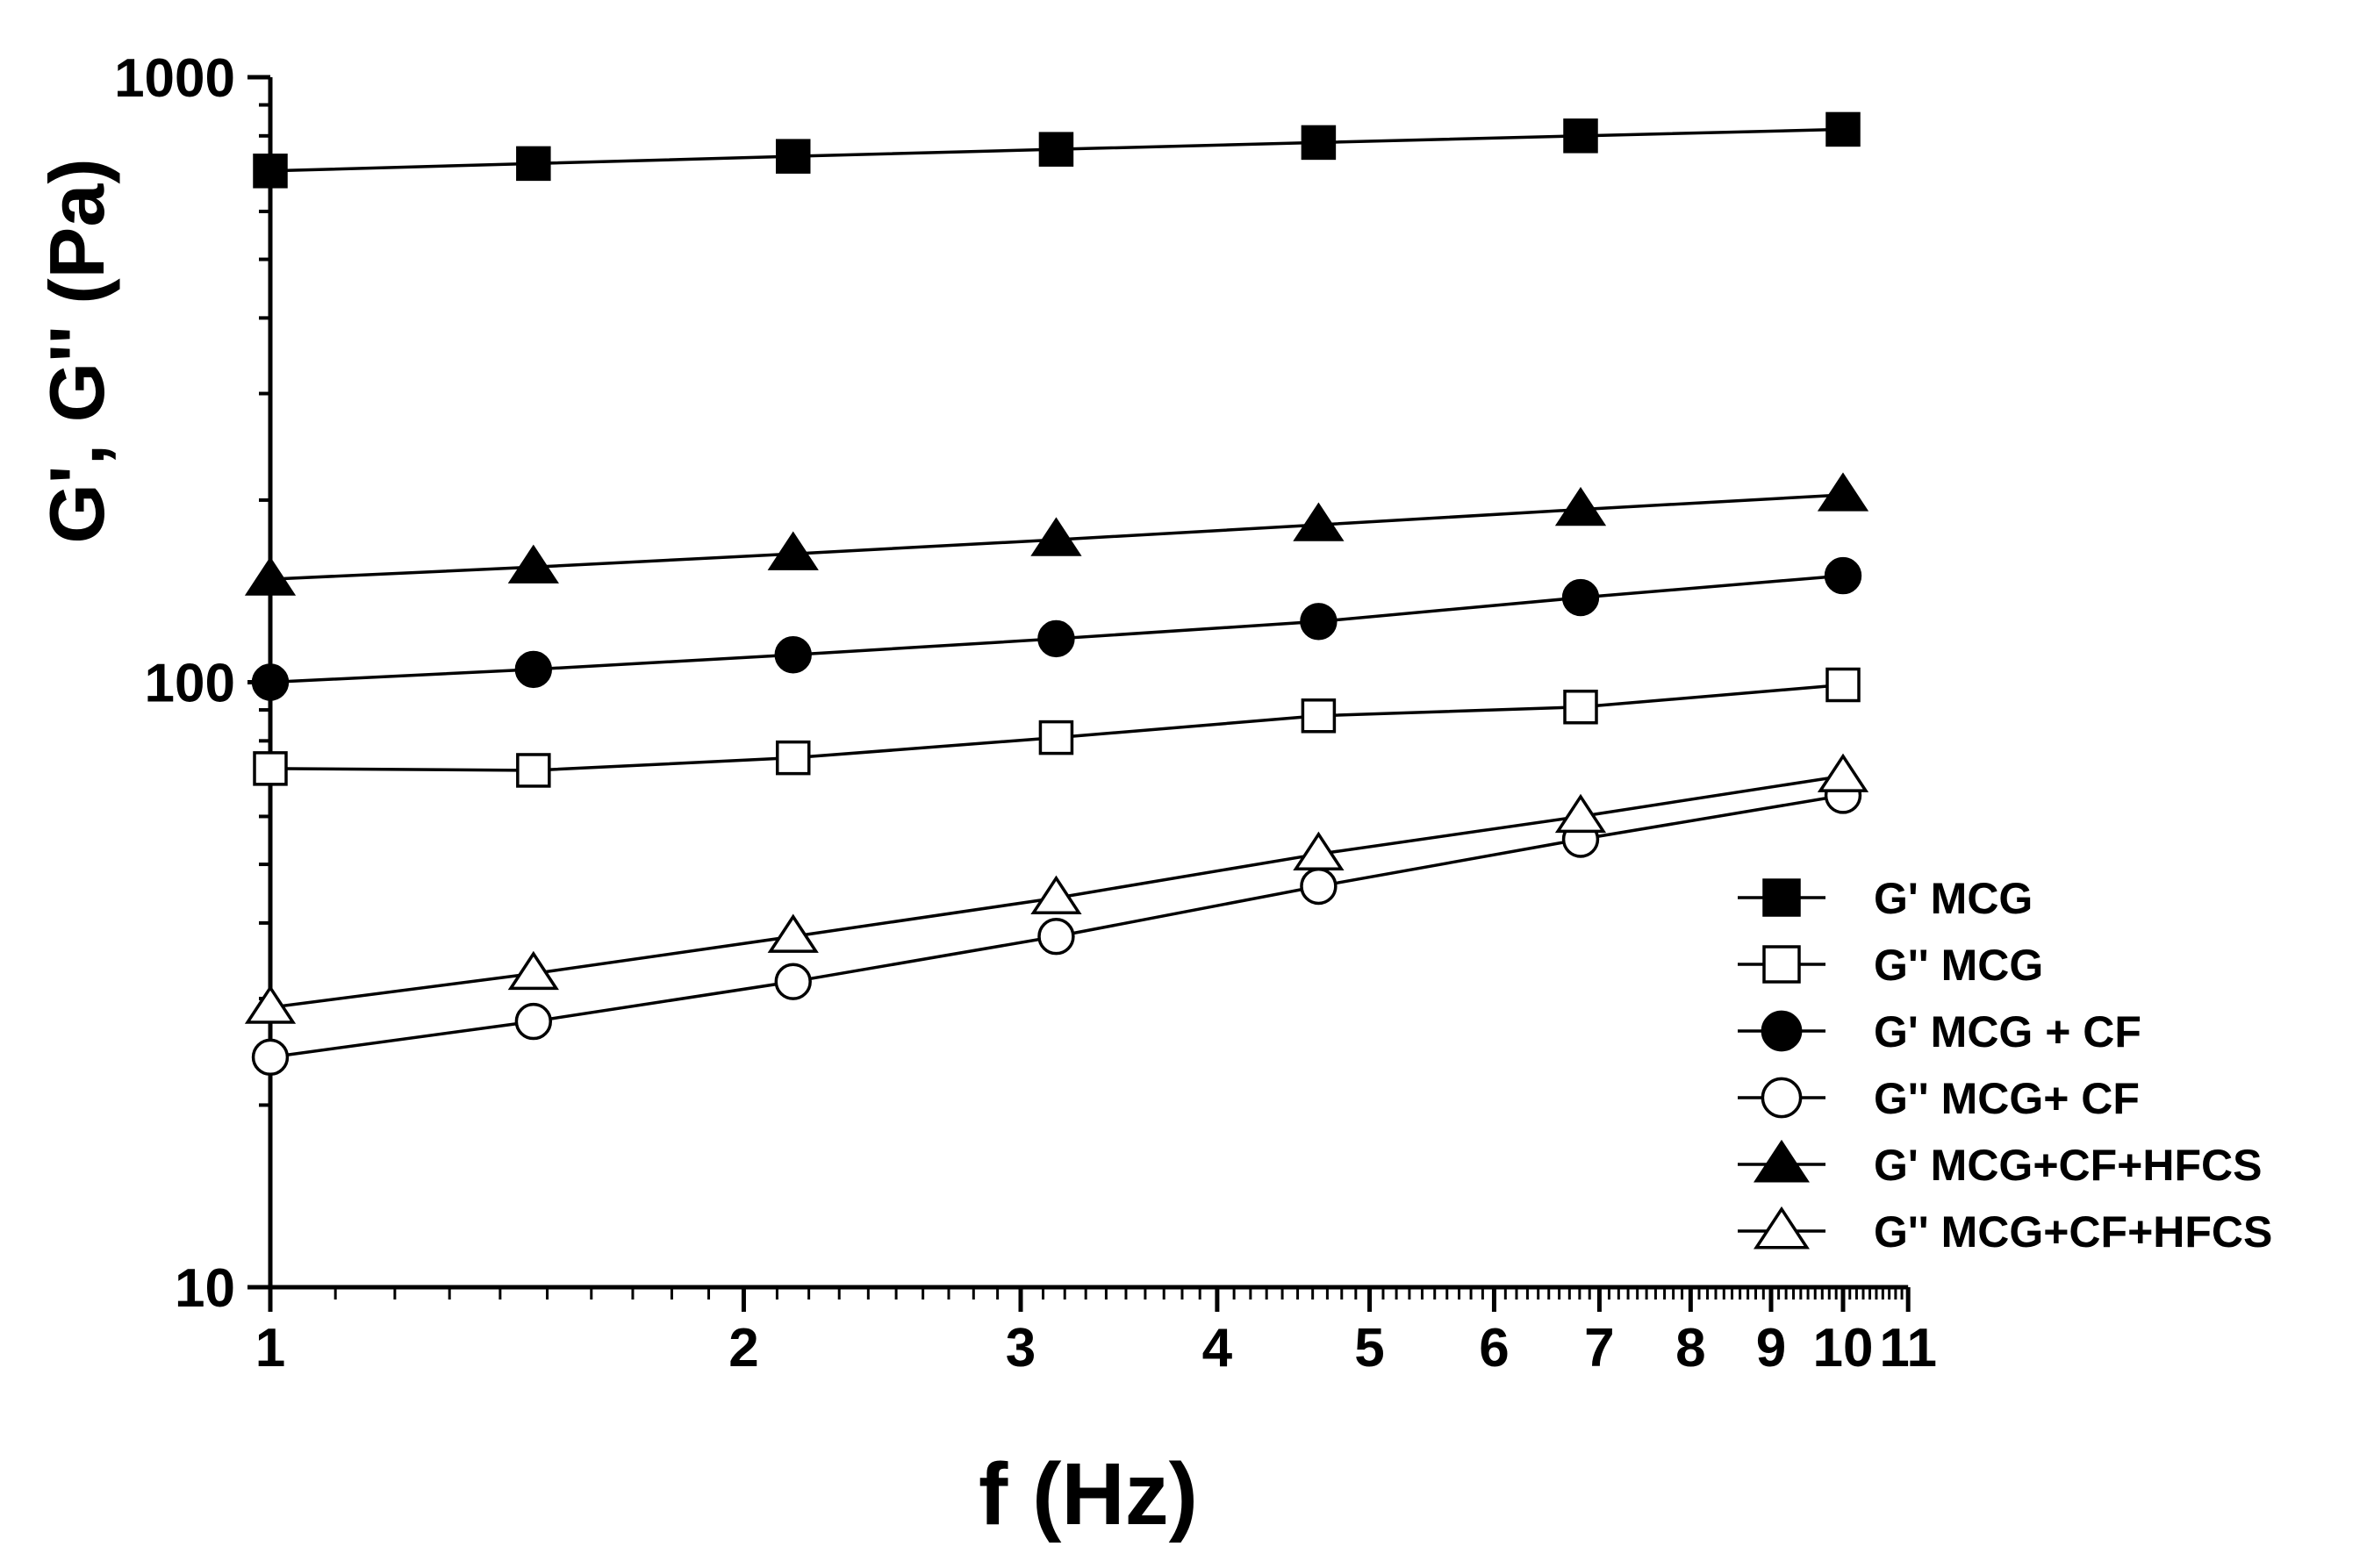 This screenshot has height=1568, width=2374. Describe the element at coordinates (205, 1288) in the screenshot. I see `y-tick-label: 10` at that location.